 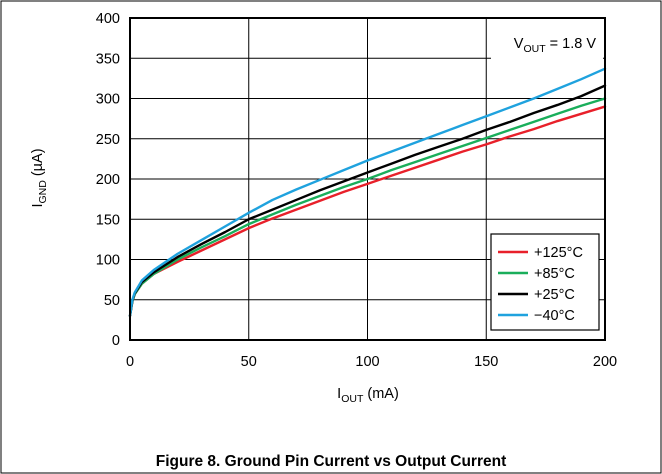 I want to click on x-tick-labels: 0 50 100 150 200, so click(x=371, y=362).